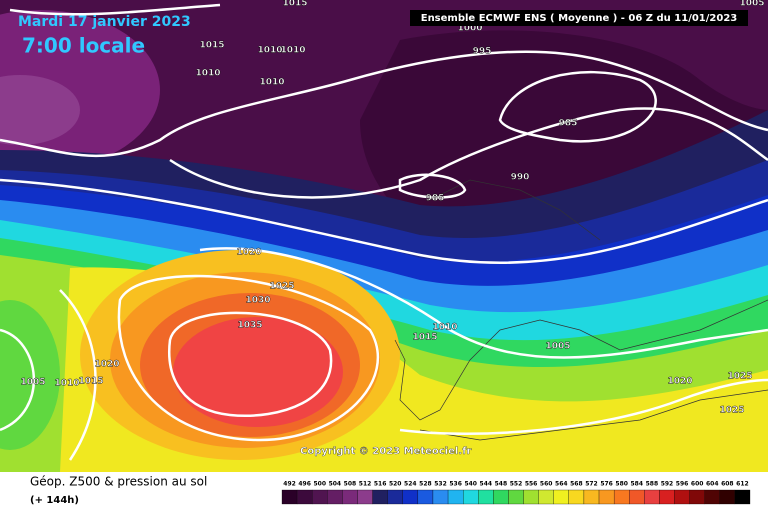 This screenshot has height=512, width=768. I want to click on legend-label: 588, so click(652, 484).